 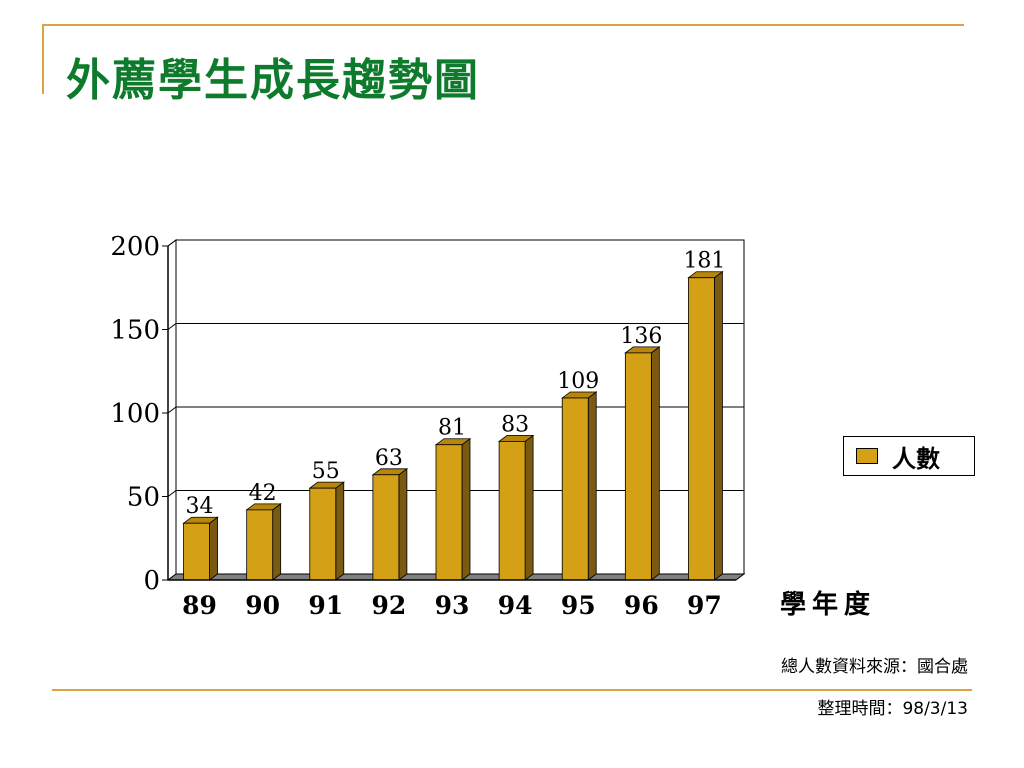 I want to click on legend-label: 人數, so click(x=916, y=458).